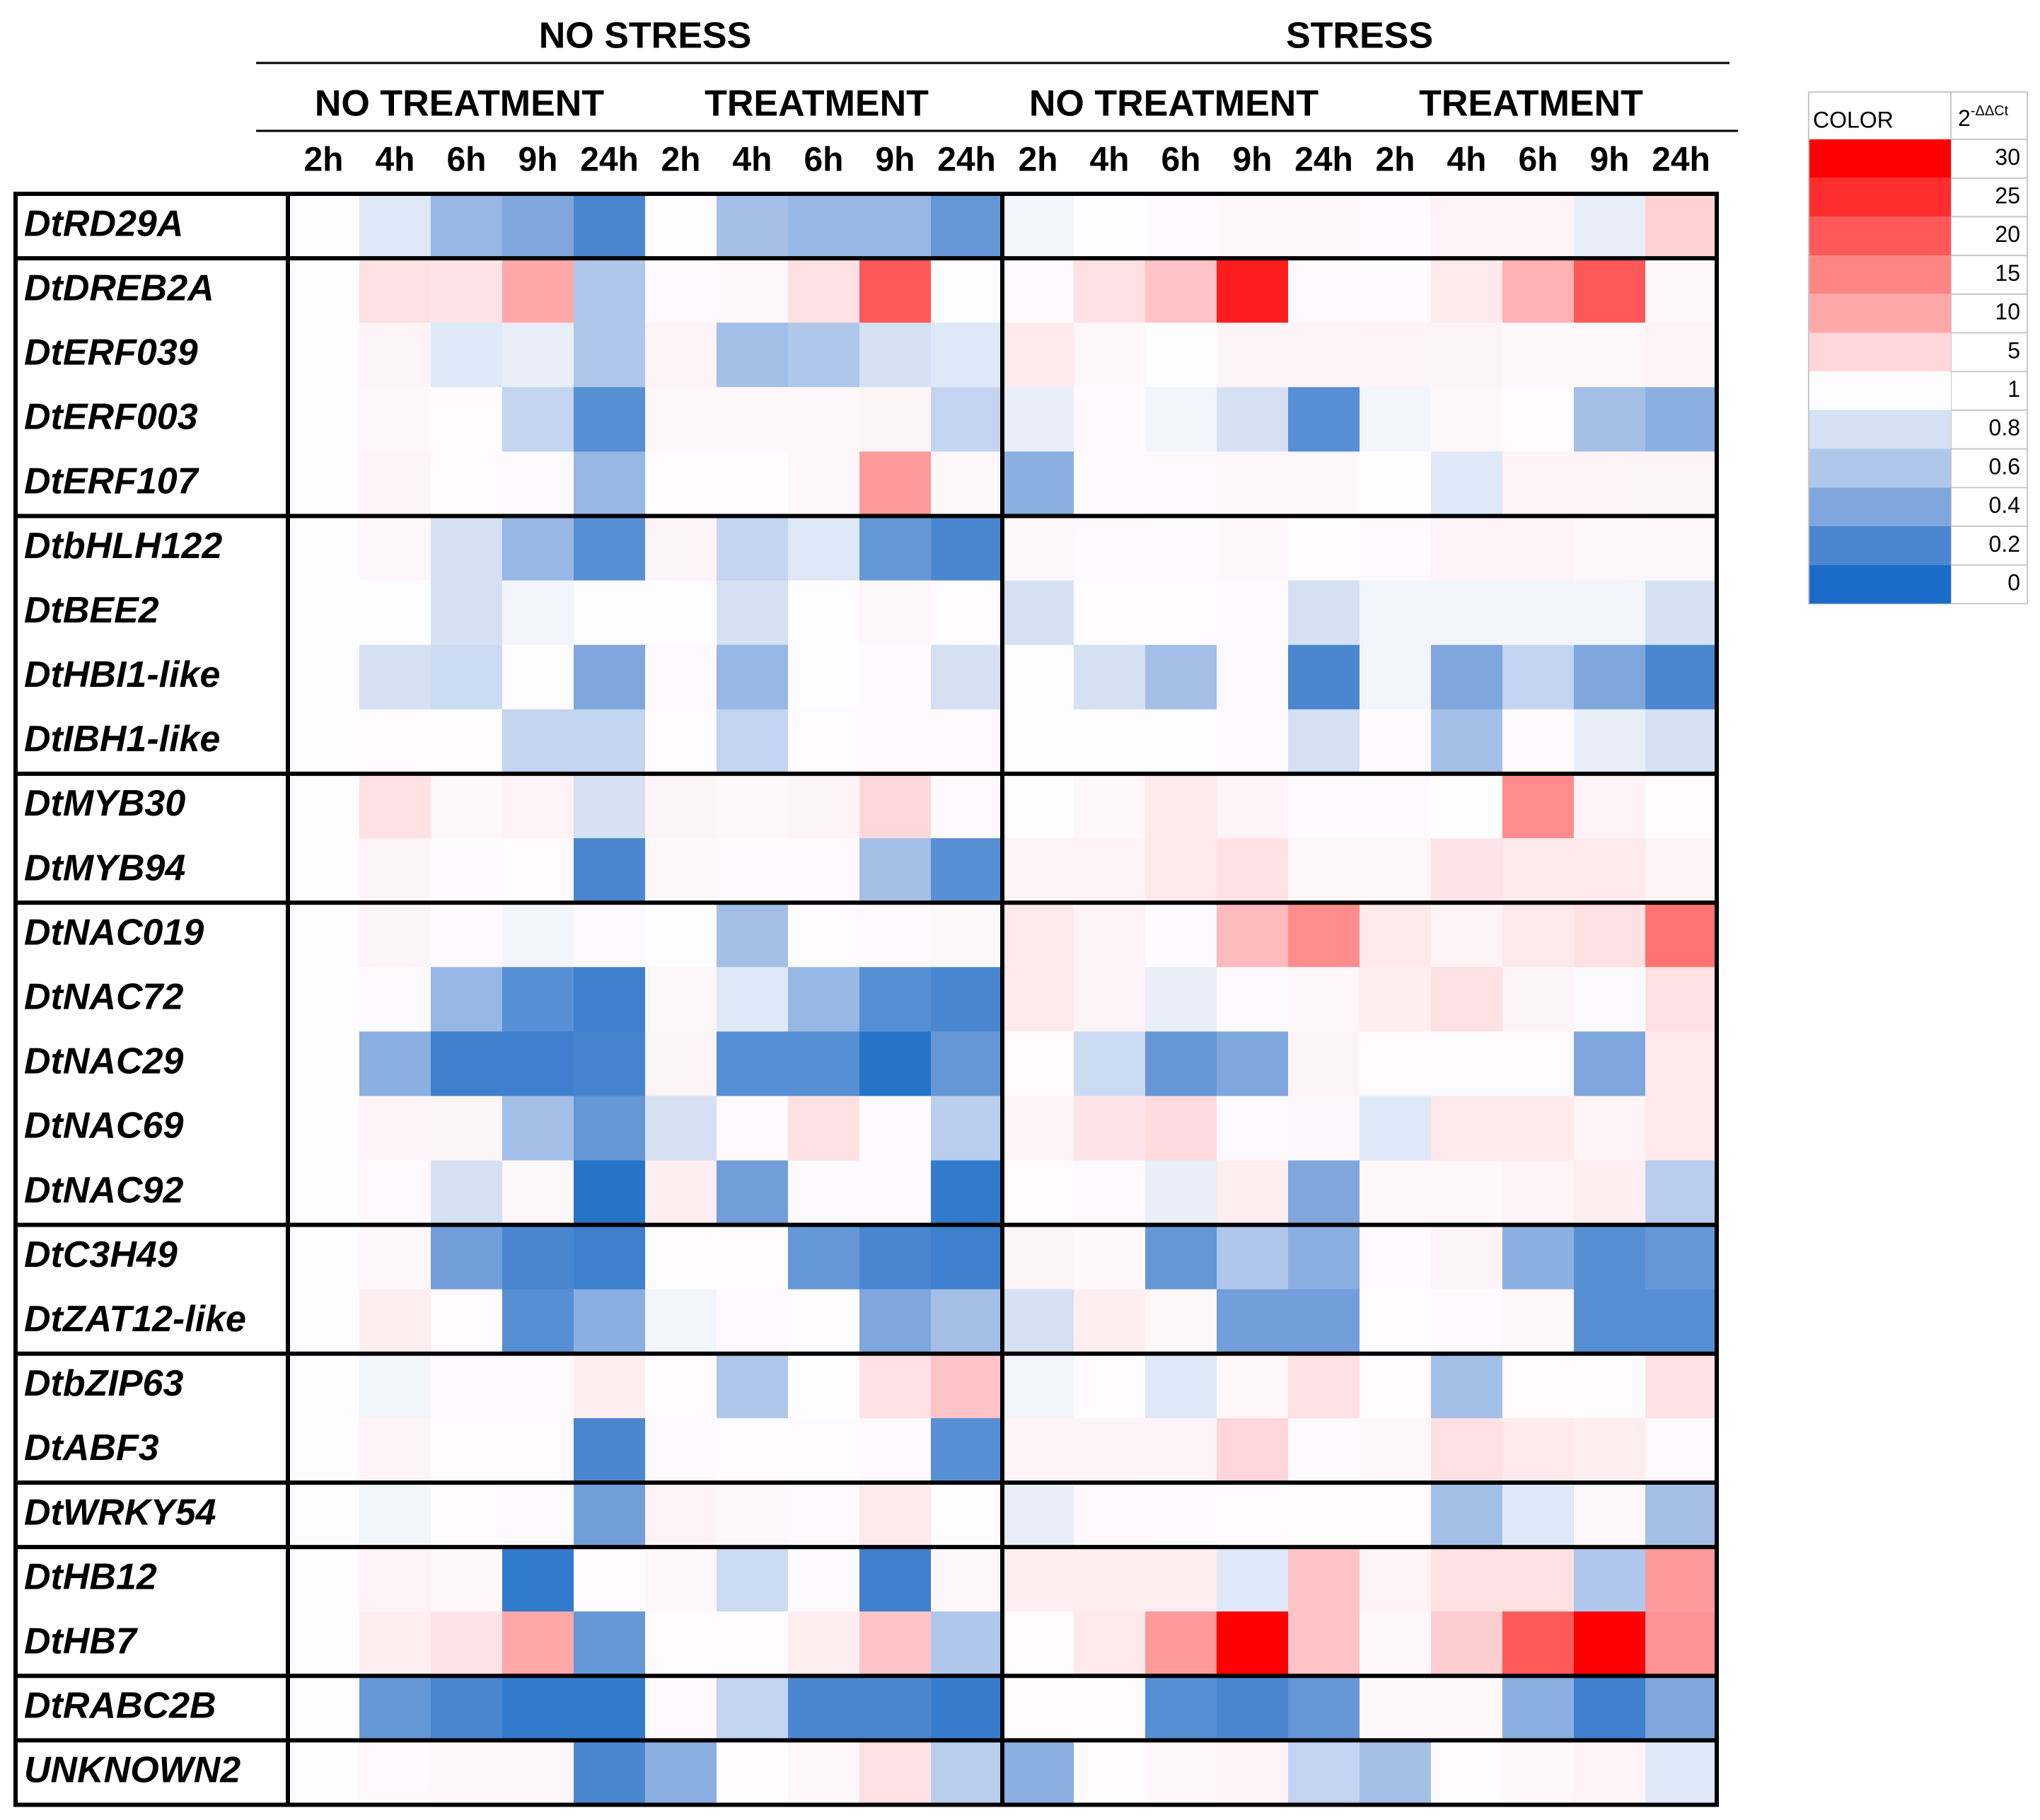  I want to click on legend-tick-label: 0.2, so click(2004, 544).